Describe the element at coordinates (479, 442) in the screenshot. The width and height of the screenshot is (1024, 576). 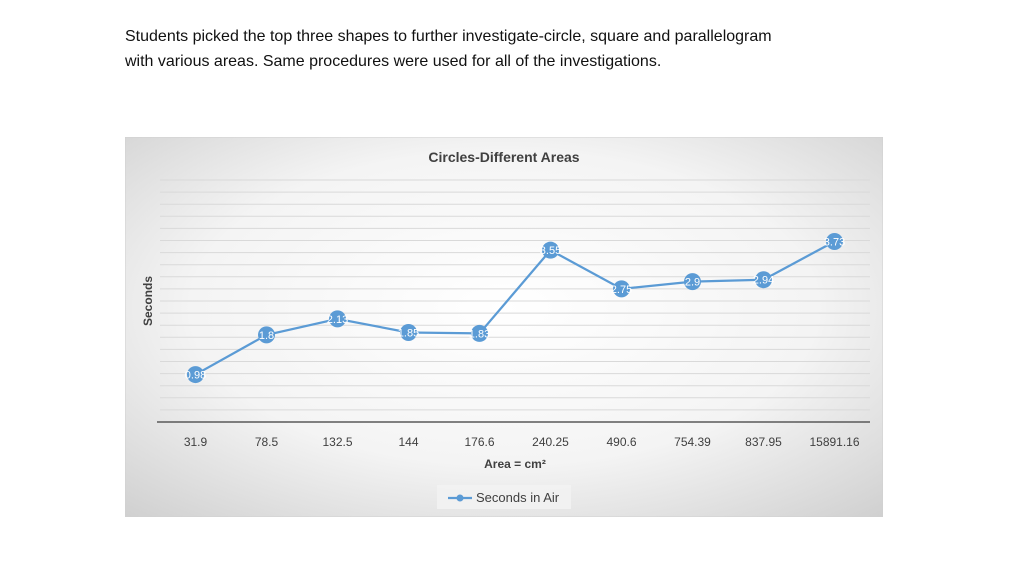
I see `x-tick-label: 176.6` at that location.